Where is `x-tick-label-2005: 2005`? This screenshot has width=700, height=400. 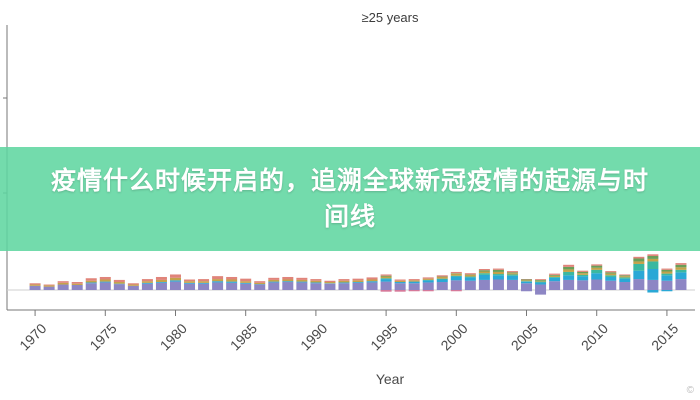 x-tick-label-2005: 2005 is located at coordinates (524, 336).